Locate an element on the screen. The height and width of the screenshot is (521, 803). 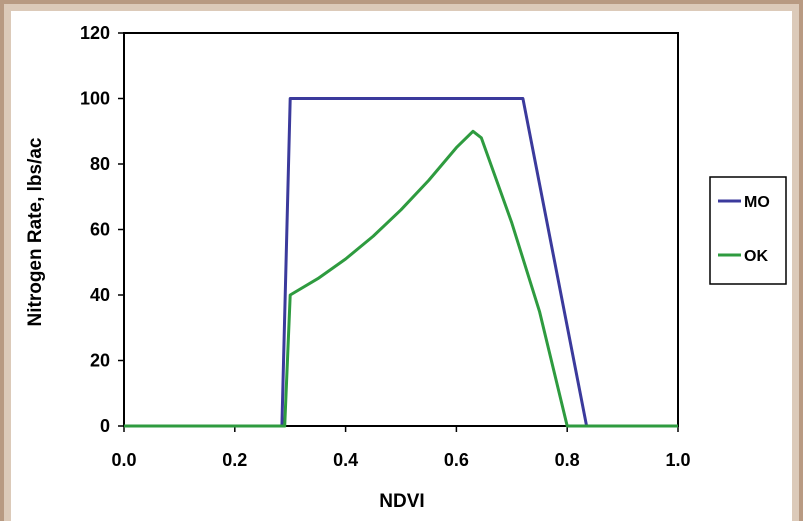
x-tick-label: 0.0 is located at coordinates (123, 460).